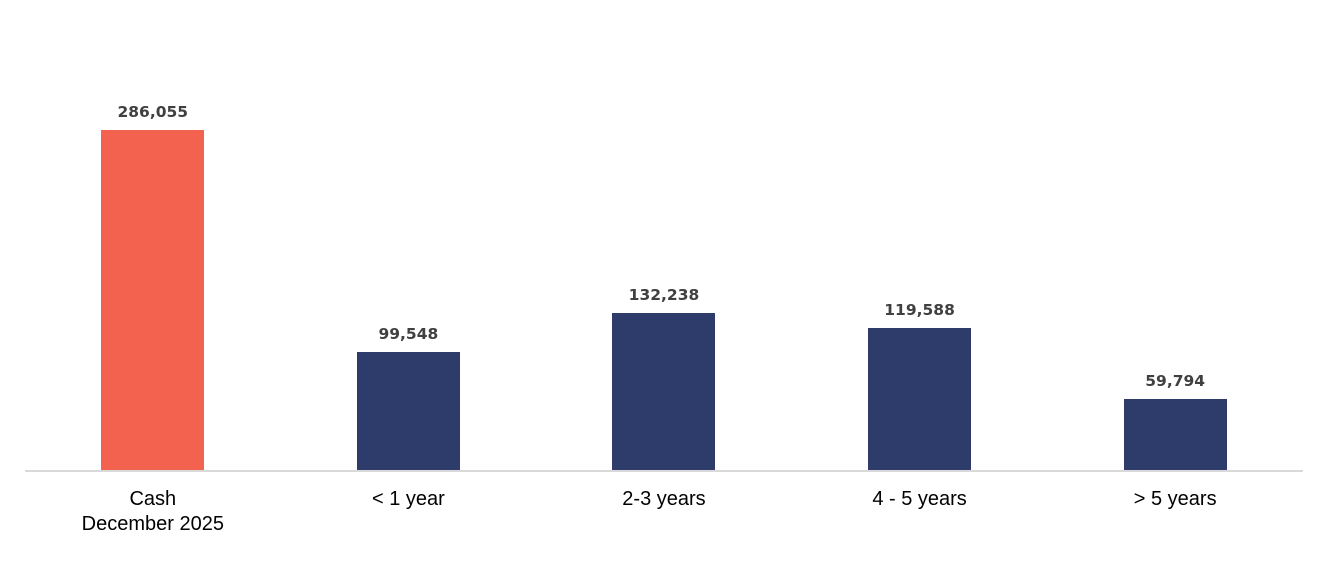 This screenshot has width=1329, height=588. I want to click on x-axis-line, so click(664, 471).